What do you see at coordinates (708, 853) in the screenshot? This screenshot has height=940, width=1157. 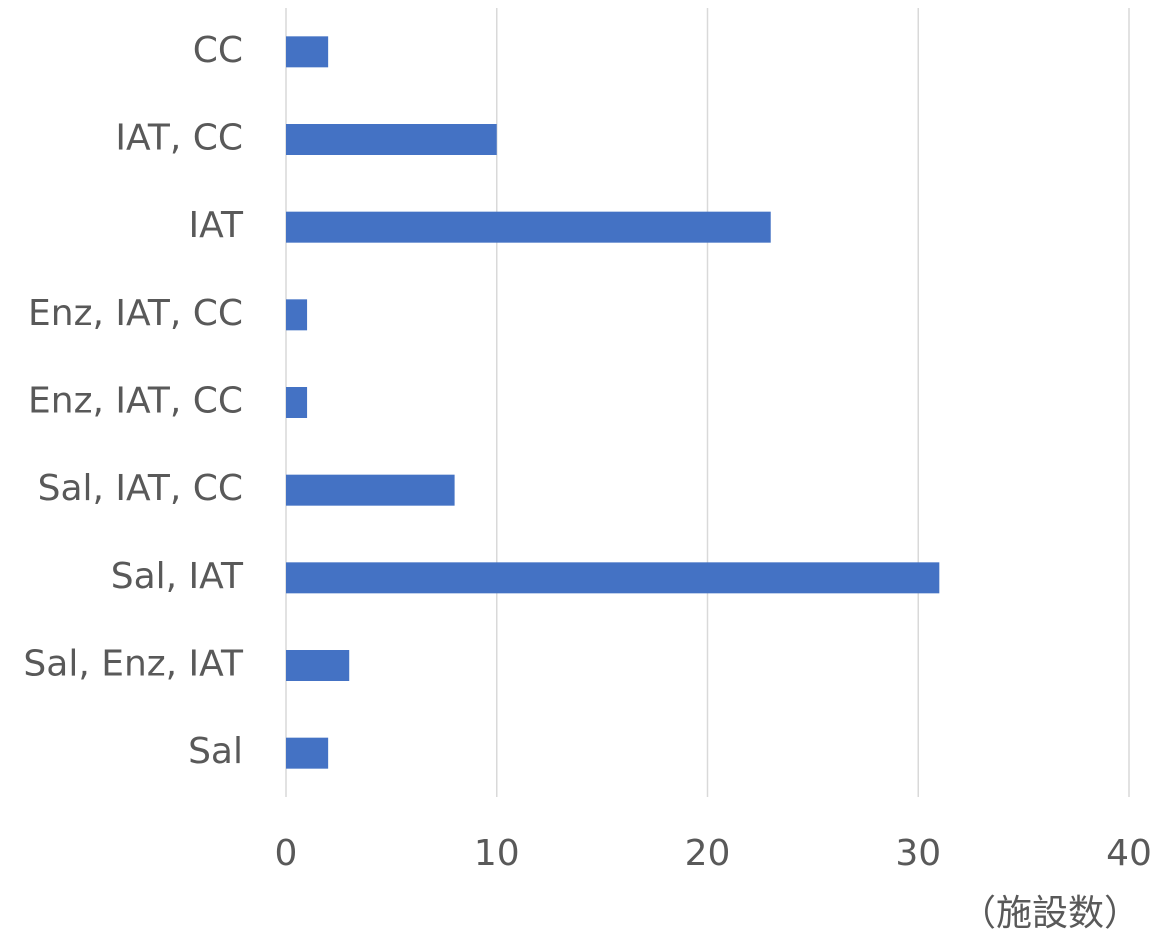 I see `x-tick-label: 20` at bounding box center [708, 853].